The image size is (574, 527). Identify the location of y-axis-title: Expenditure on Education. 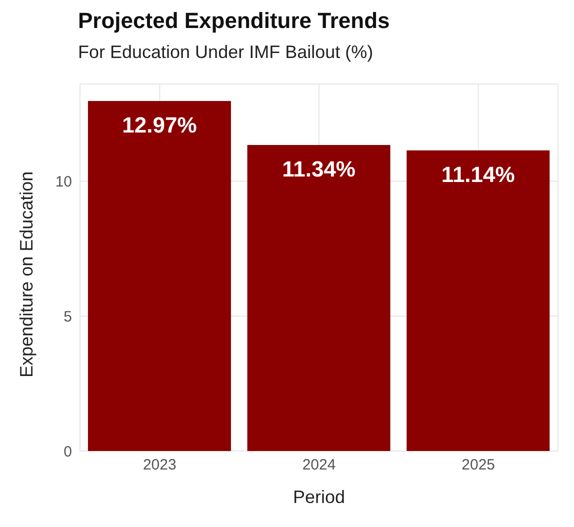
(26, 274).